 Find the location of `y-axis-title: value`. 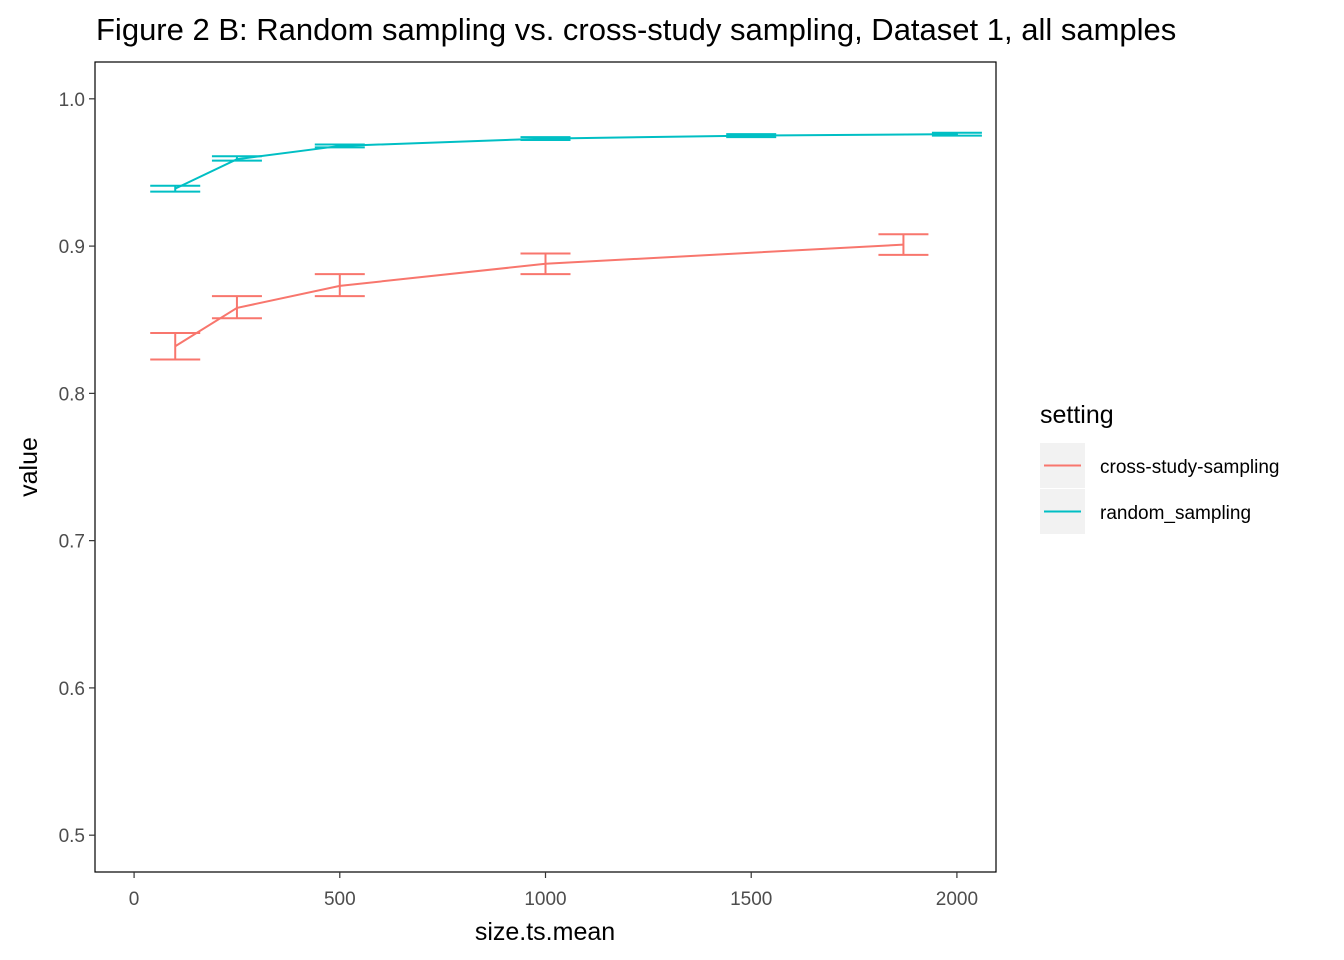

y-axis-title: value is located at coordinates (29, 467).